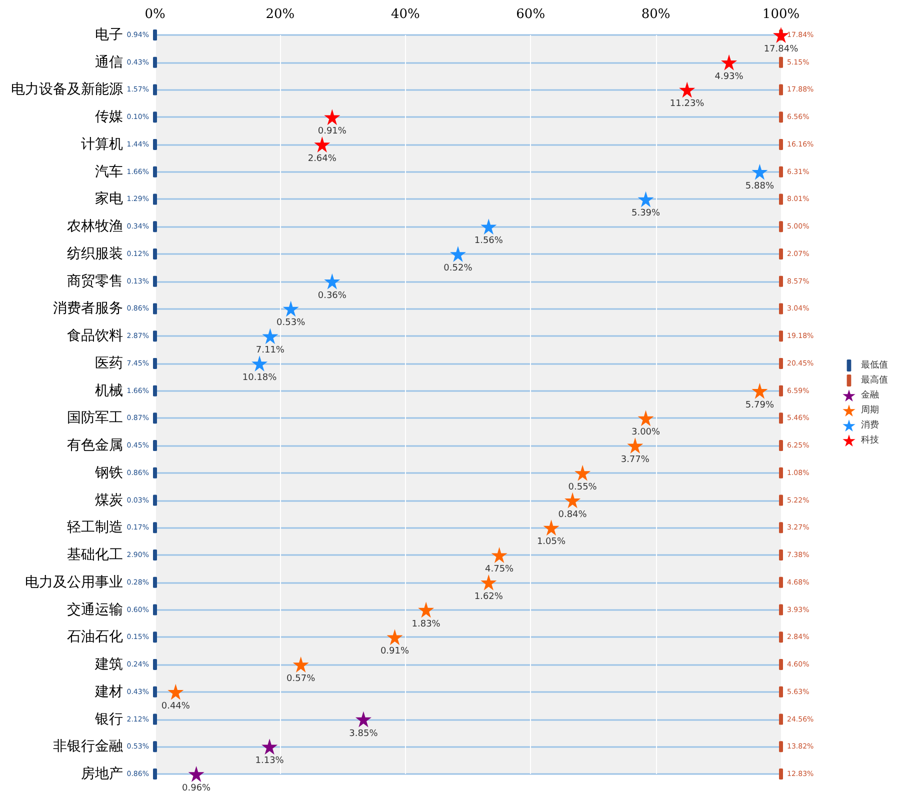 The image size is (909, 801). Describe the element at coordinates (95, 637) in the screenshot. I see `y-tick-label: 石油石化` at that location.